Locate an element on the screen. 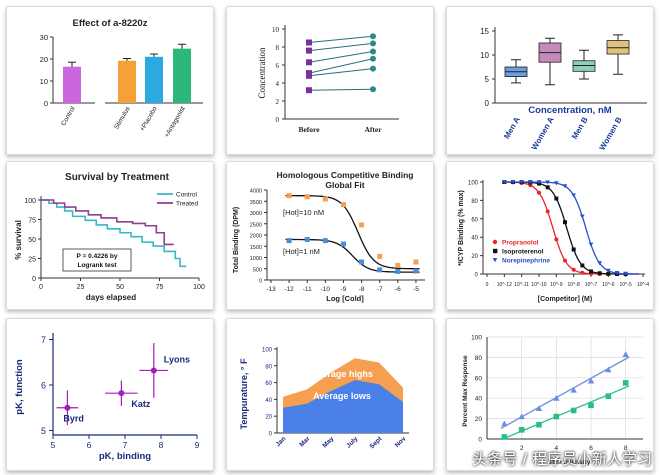 The width and height of the screenshot is (662, 475). x-tick-label: Stimulus is located at coordinates (122, 118).